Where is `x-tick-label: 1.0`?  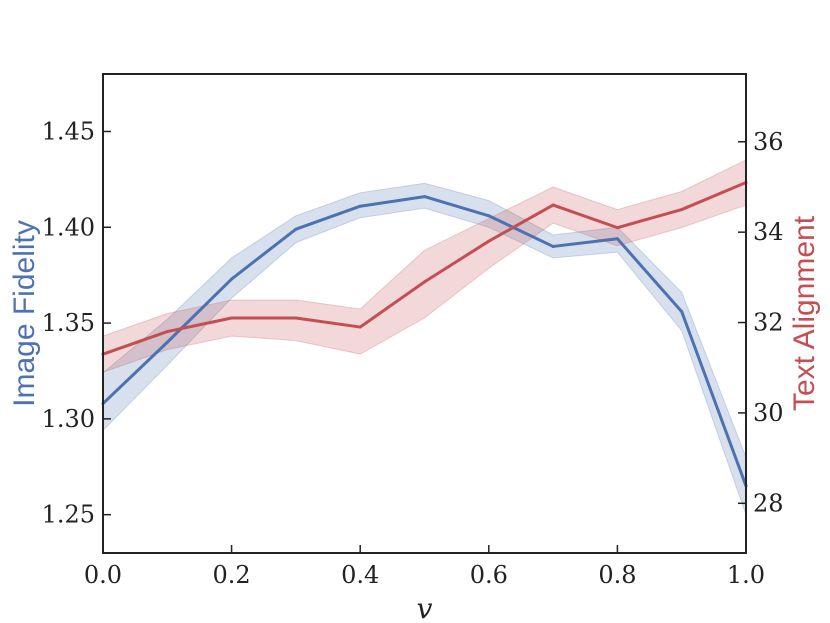 x-tick-label: 1.0 is located at coordinates (746, 575).